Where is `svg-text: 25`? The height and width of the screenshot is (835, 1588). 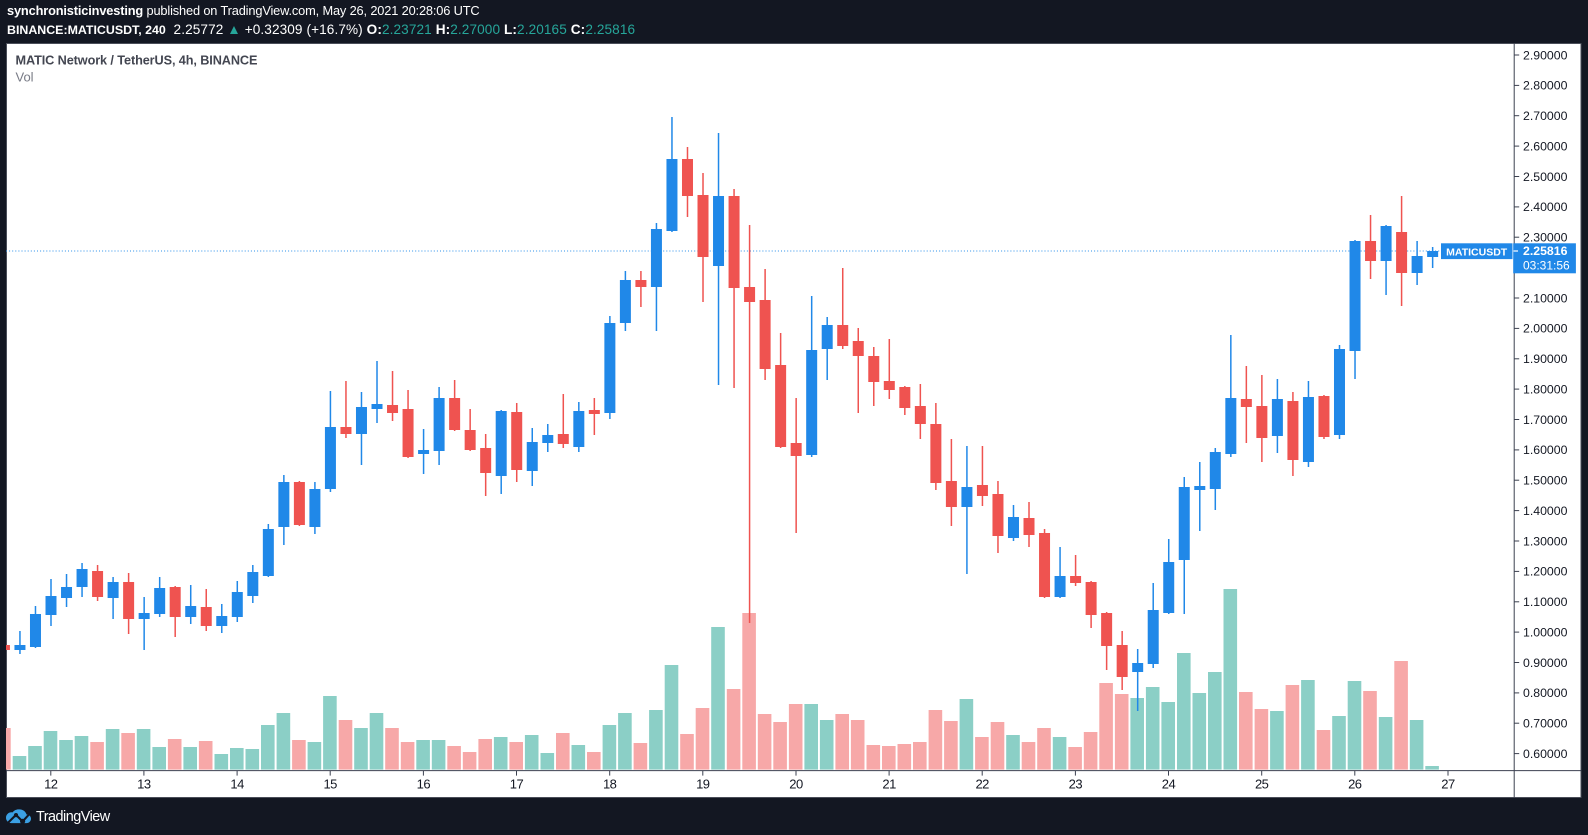
svg-text: 25 is located at coordinates (1262, 784).